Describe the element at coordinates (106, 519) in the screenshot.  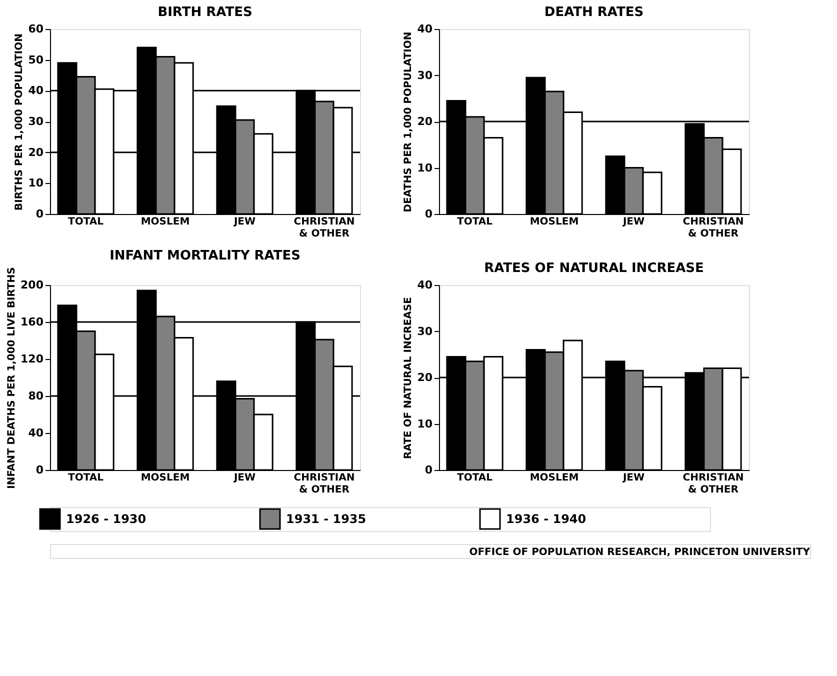
I see `legend-label: 1926 - 1930` at that location.